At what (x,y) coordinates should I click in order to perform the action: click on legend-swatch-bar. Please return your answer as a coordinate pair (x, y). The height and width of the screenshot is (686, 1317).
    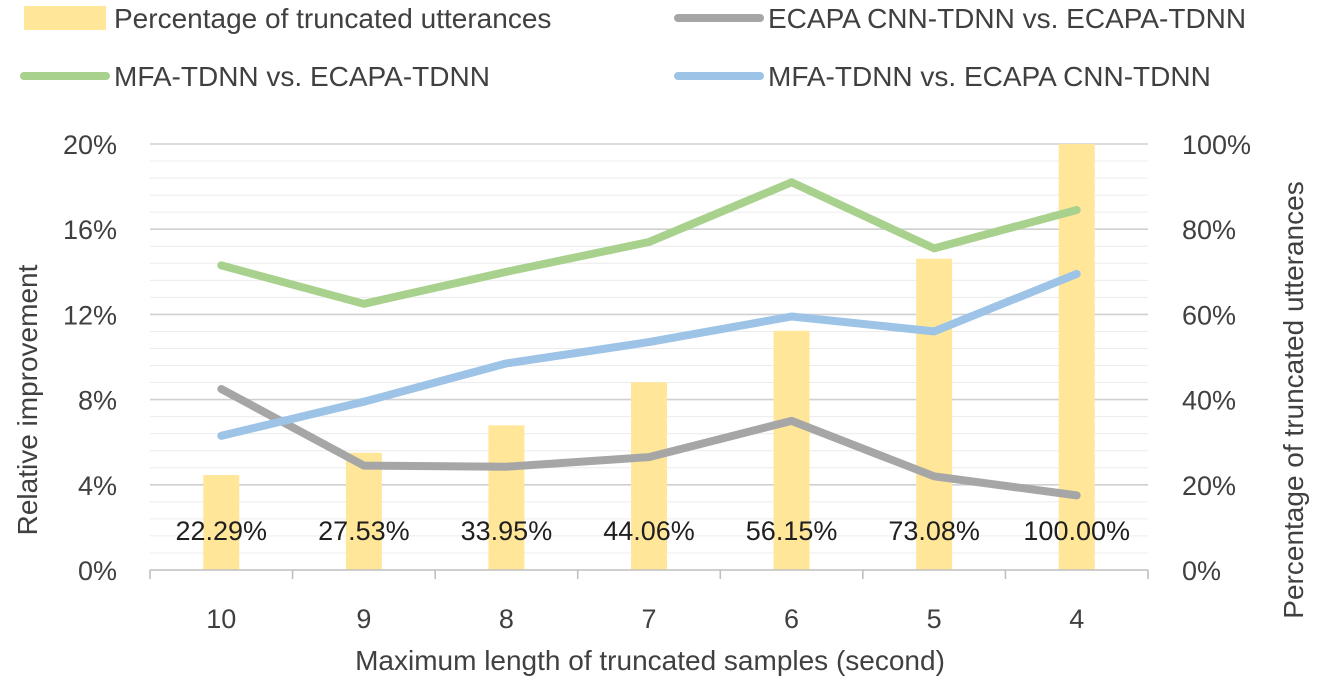
    Looking at the image, I should click on (65, 18).